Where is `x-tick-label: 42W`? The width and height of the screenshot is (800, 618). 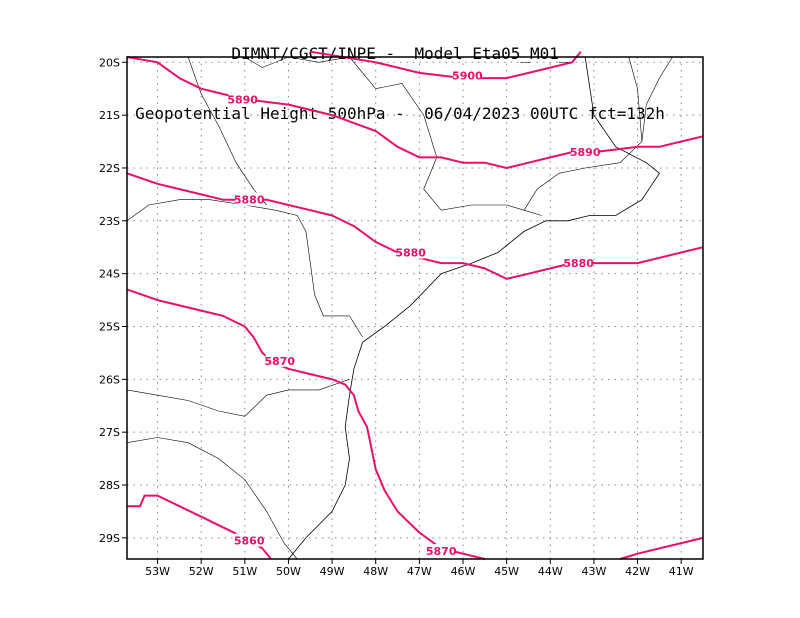
x-tick-label: 42W is located at coordinates (637, 571).